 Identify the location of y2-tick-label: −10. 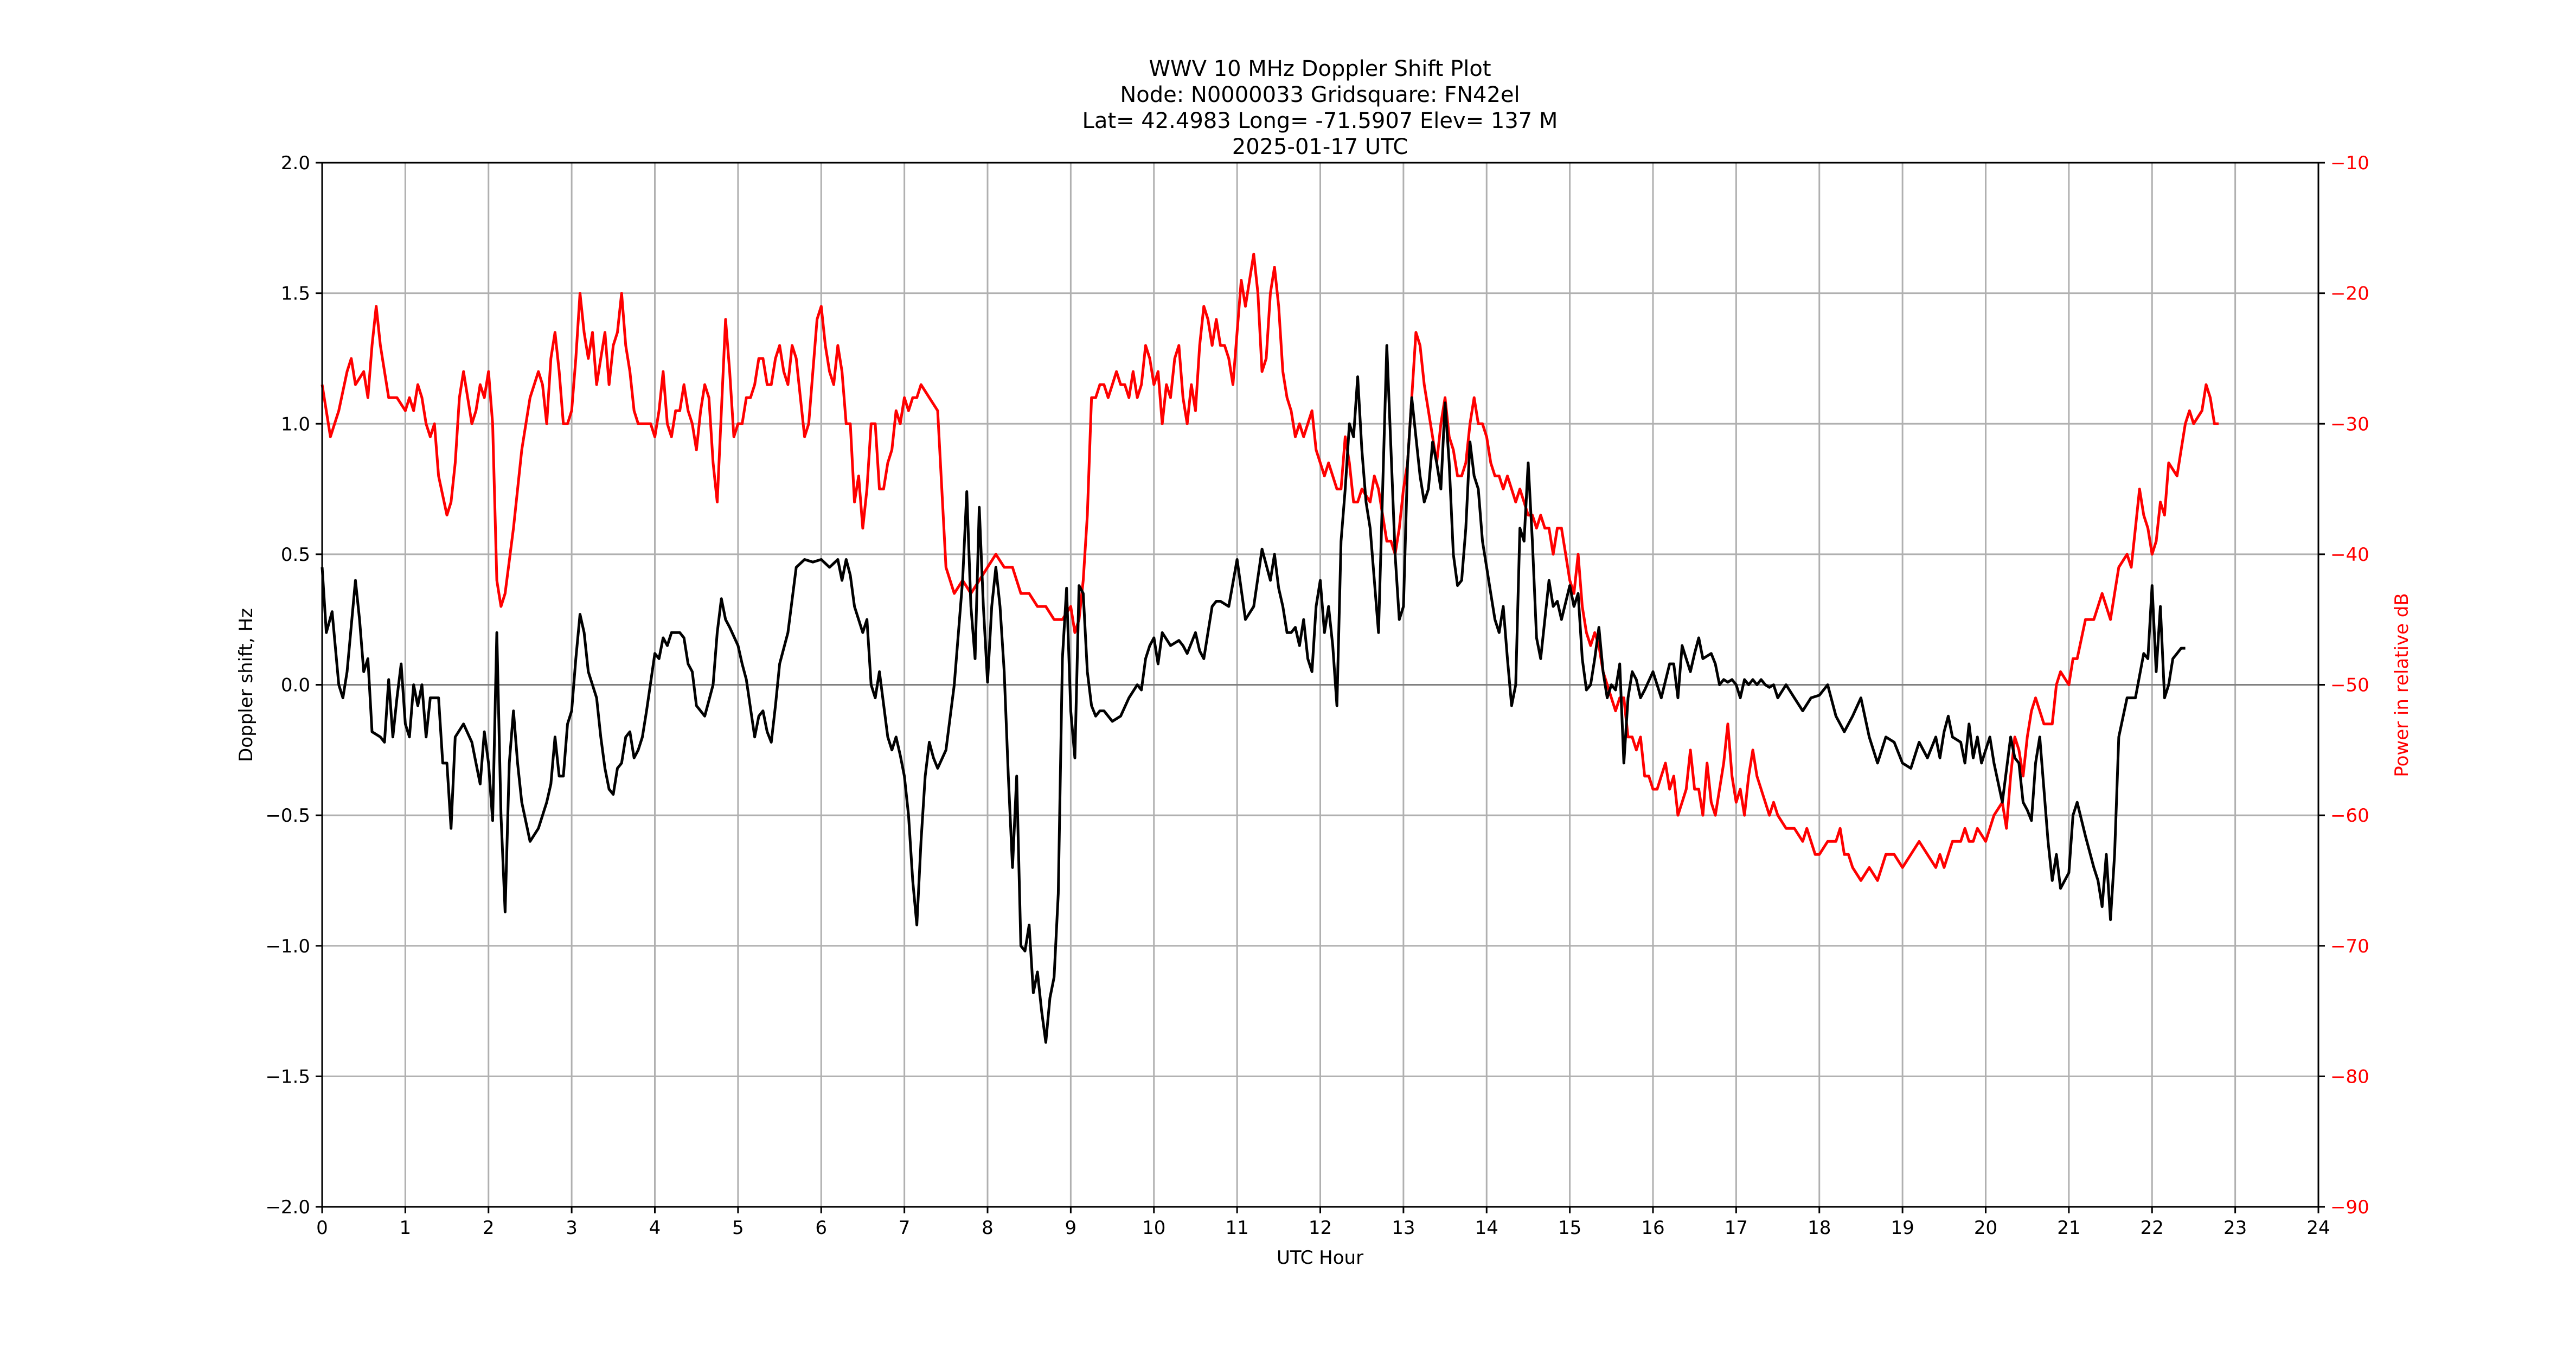
(2350, 163).